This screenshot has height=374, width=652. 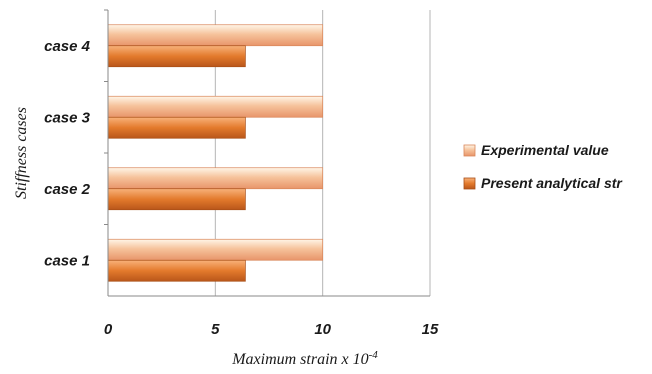 What do you see at coordinates (67, 117) in the screenshot?
I see `y-tick-label-case-3: case 3` at bounding box center [67, 117].